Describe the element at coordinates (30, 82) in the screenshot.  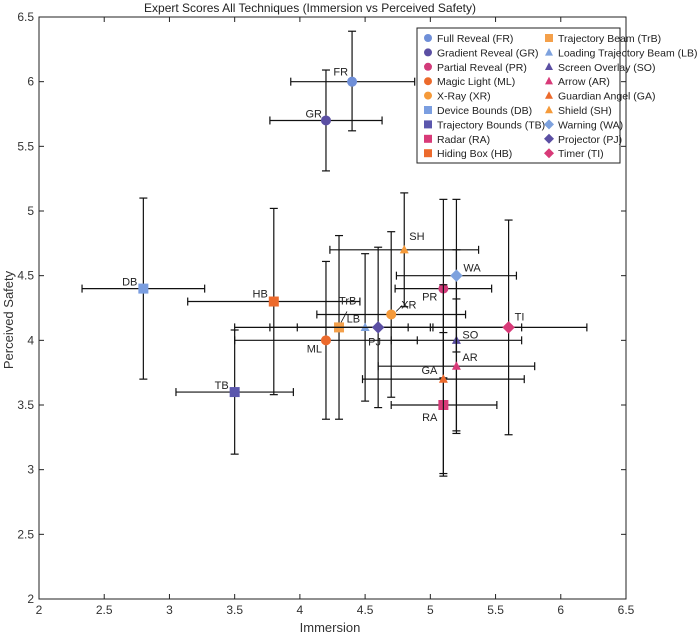
I see `y-tick-label: 6` at that location.